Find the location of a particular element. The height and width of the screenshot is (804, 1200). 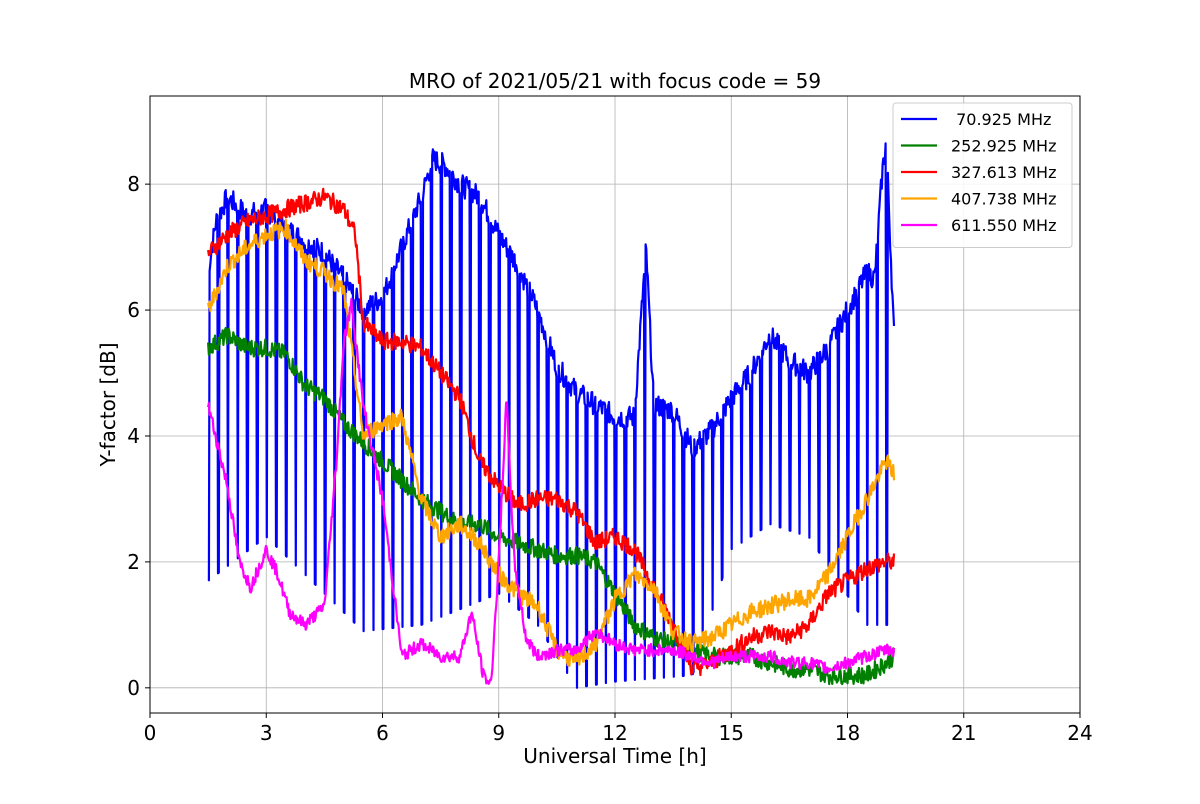

legend-label: 611.550 MHz is located at coordinates (1003, 225).